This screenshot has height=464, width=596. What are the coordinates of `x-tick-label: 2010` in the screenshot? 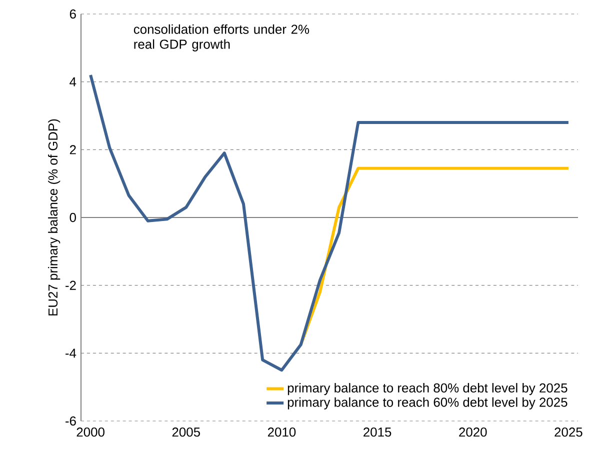 It's located at (282, 432).